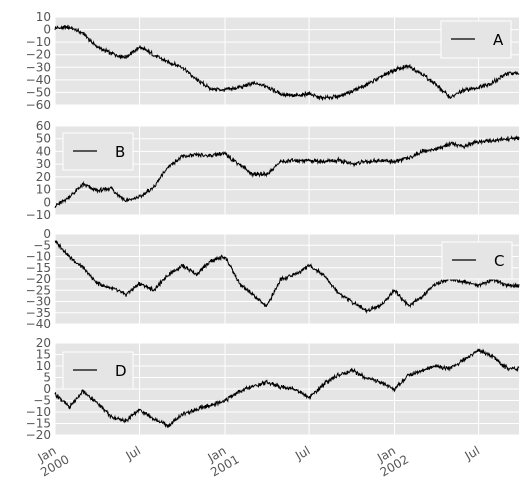 The width and height of the screenshot is (529, 500). Describe the element at coordinates (498, 40) in the screenshot. I see `legend-a-label: A` at that location.